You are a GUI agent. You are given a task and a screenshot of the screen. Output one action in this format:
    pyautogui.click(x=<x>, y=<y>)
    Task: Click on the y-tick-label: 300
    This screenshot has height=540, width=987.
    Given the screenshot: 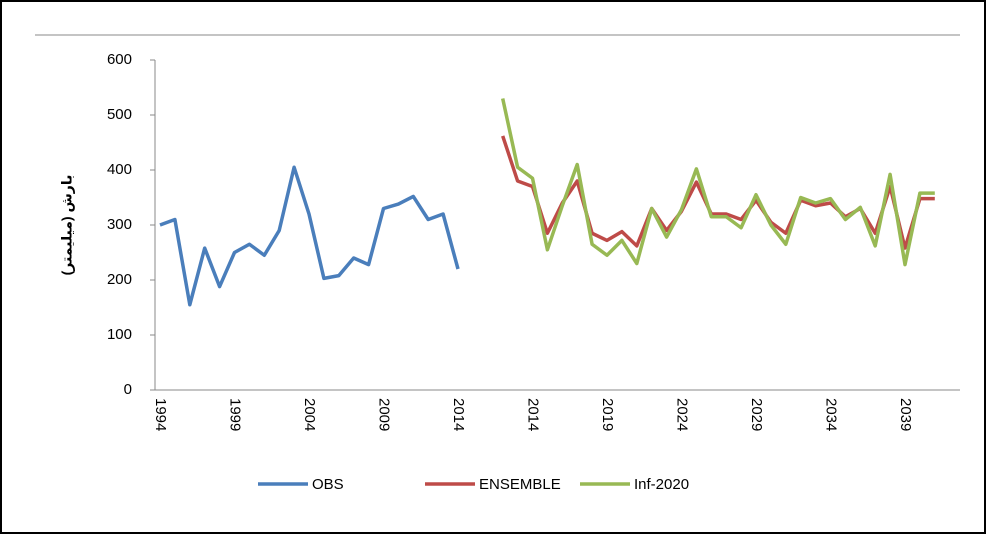 What is the action you would take?
    pyautogui.click(x=119, y=224)
    